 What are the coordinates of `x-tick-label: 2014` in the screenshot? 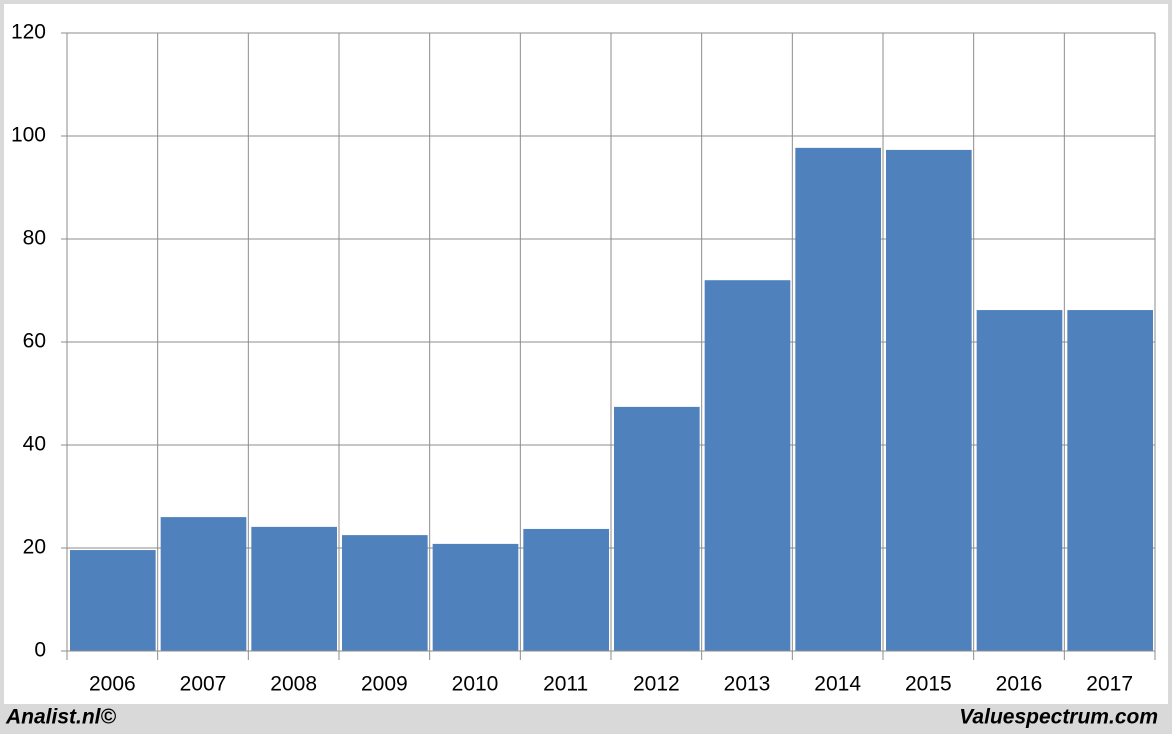 It's located at (837, 684).